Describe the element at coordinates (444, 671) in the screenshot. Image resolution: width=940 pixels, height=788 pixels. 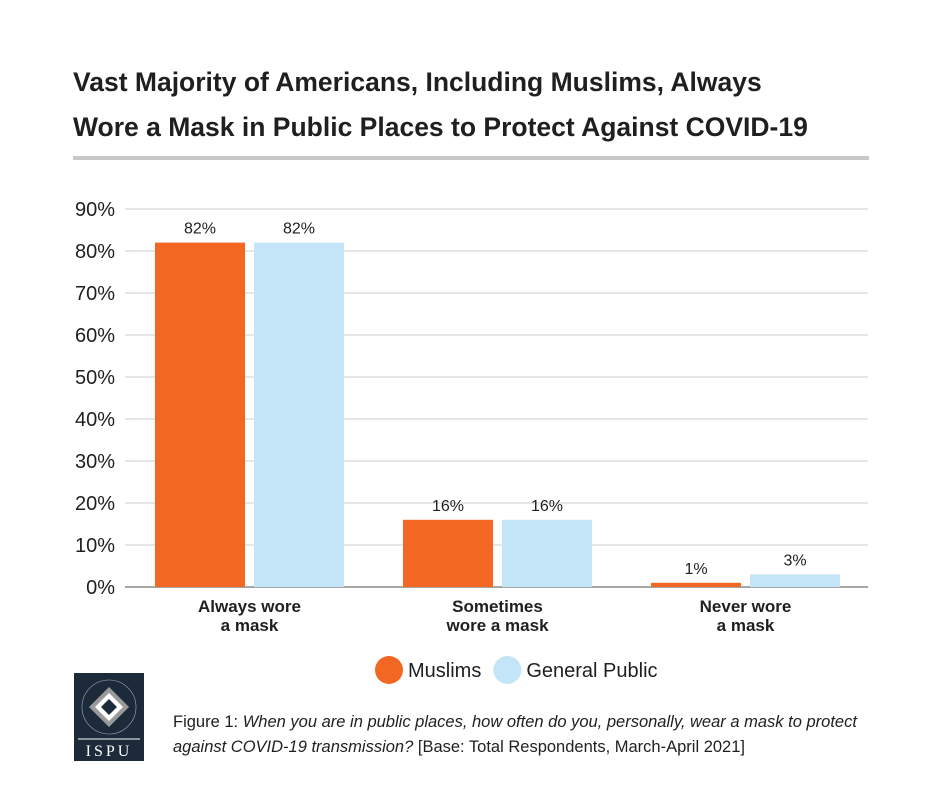
I see `legend-label: Muslims` at that location.